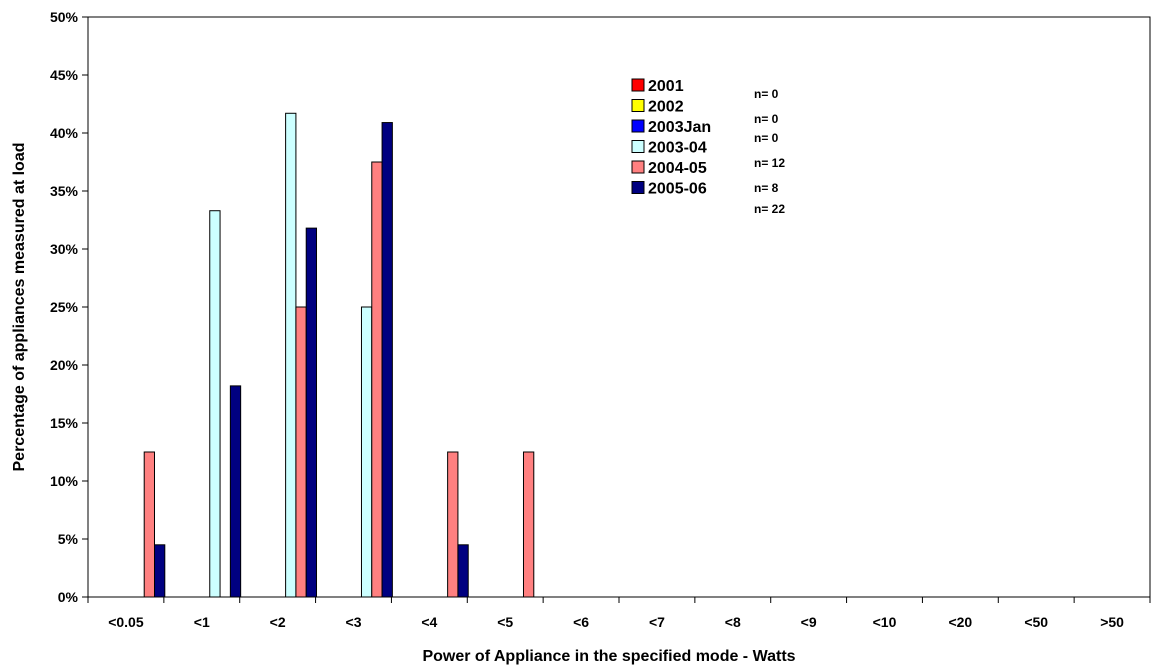 This screenshot has width=1158, height=668. What do you see at coordinates (68, 539) in the screenshot?
I see `y-tick-label: 5%` at bounding box center [68, 539].